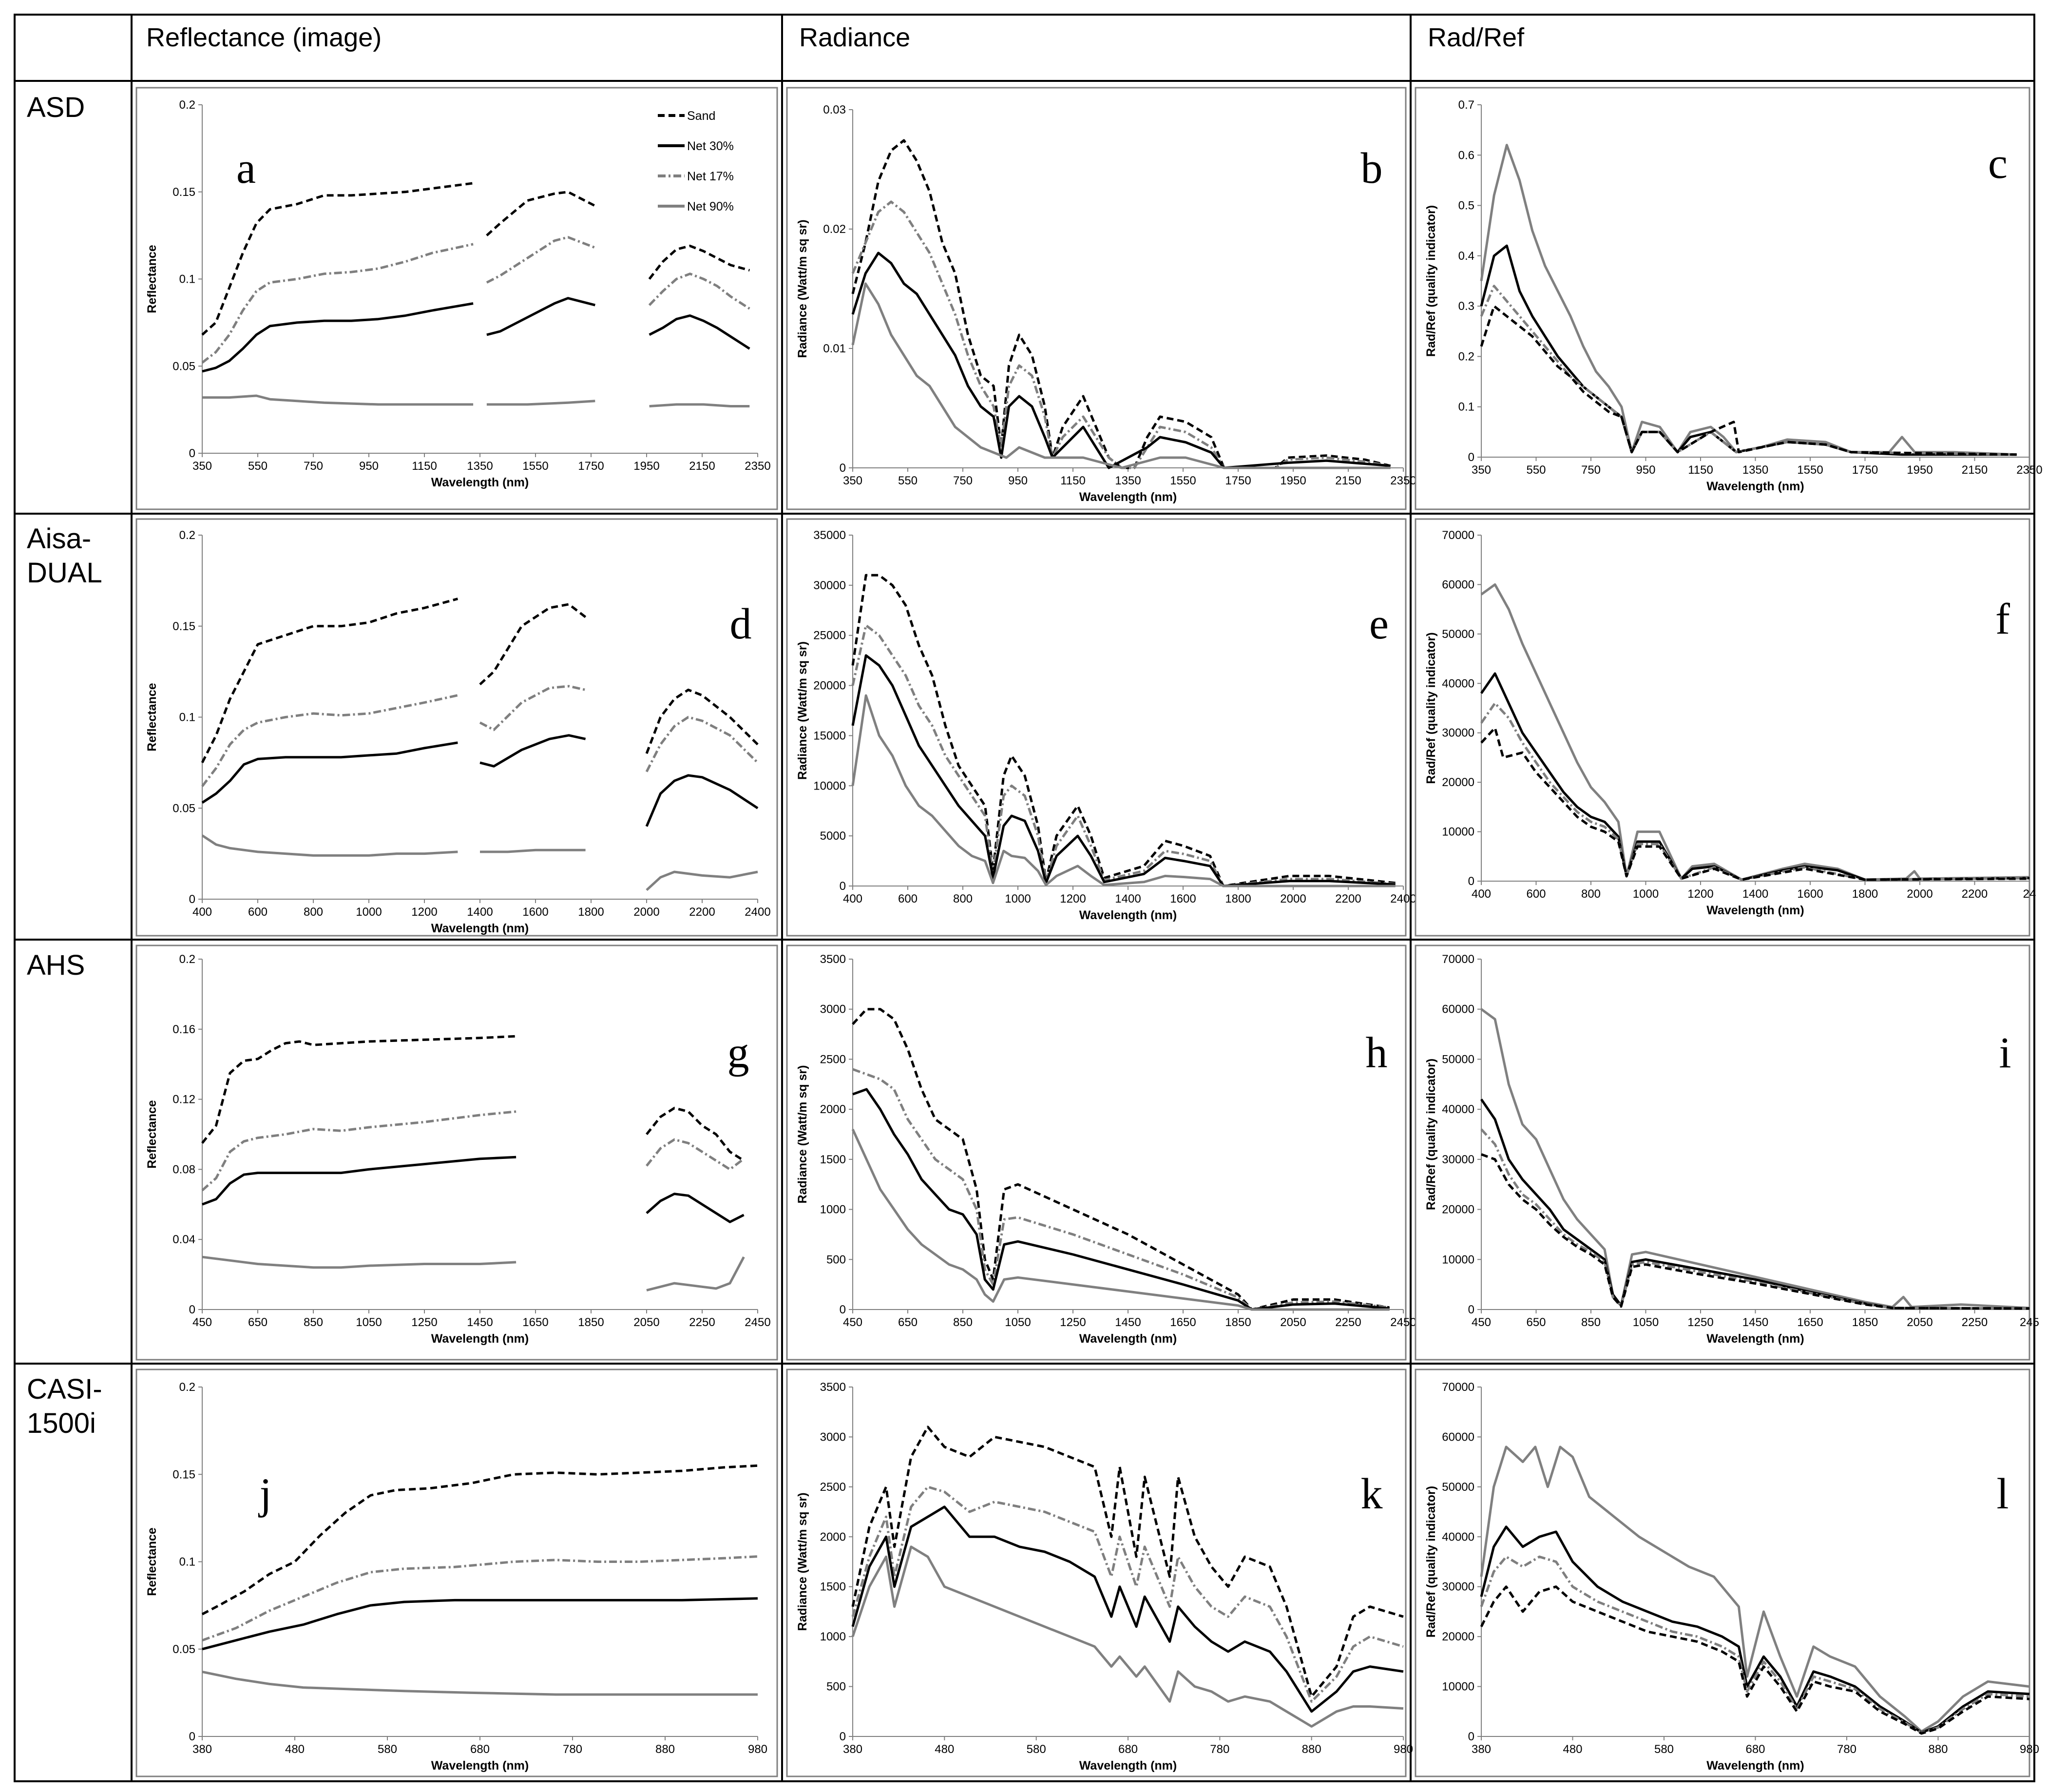 The image size is (2047, 1792). Describe the element at coordinates (1975, 894) in the screenshot. I see `x-tick-label: 2200` at that location.